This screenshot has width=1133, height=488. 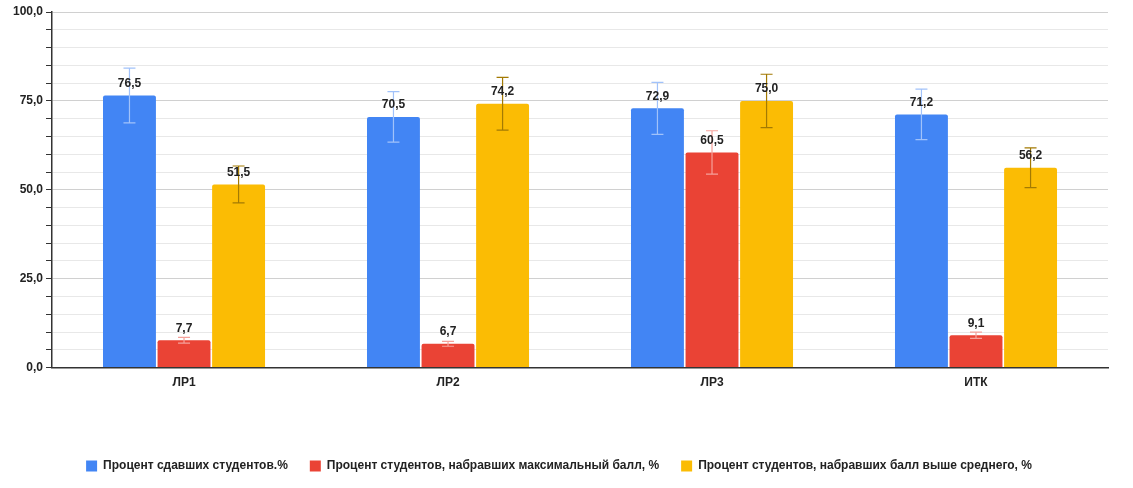 What do you see at coordinates (31, 189) in the screenshot?
I see `y-tick-label: 50,0` at bounding box center [31, 189].